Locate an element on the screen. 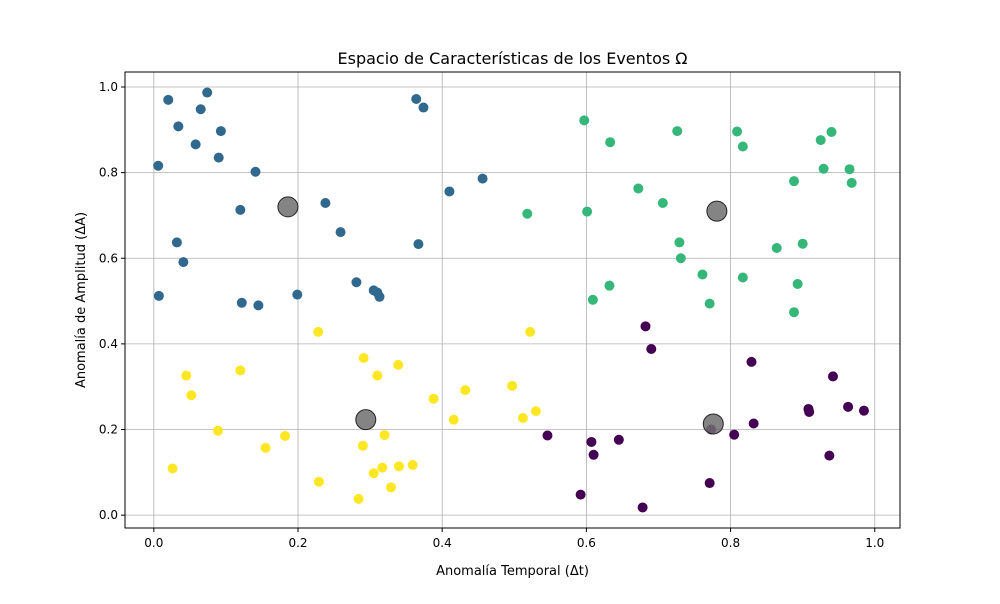  y-tick-label: 0.8 is located at coordinates (108, 173).